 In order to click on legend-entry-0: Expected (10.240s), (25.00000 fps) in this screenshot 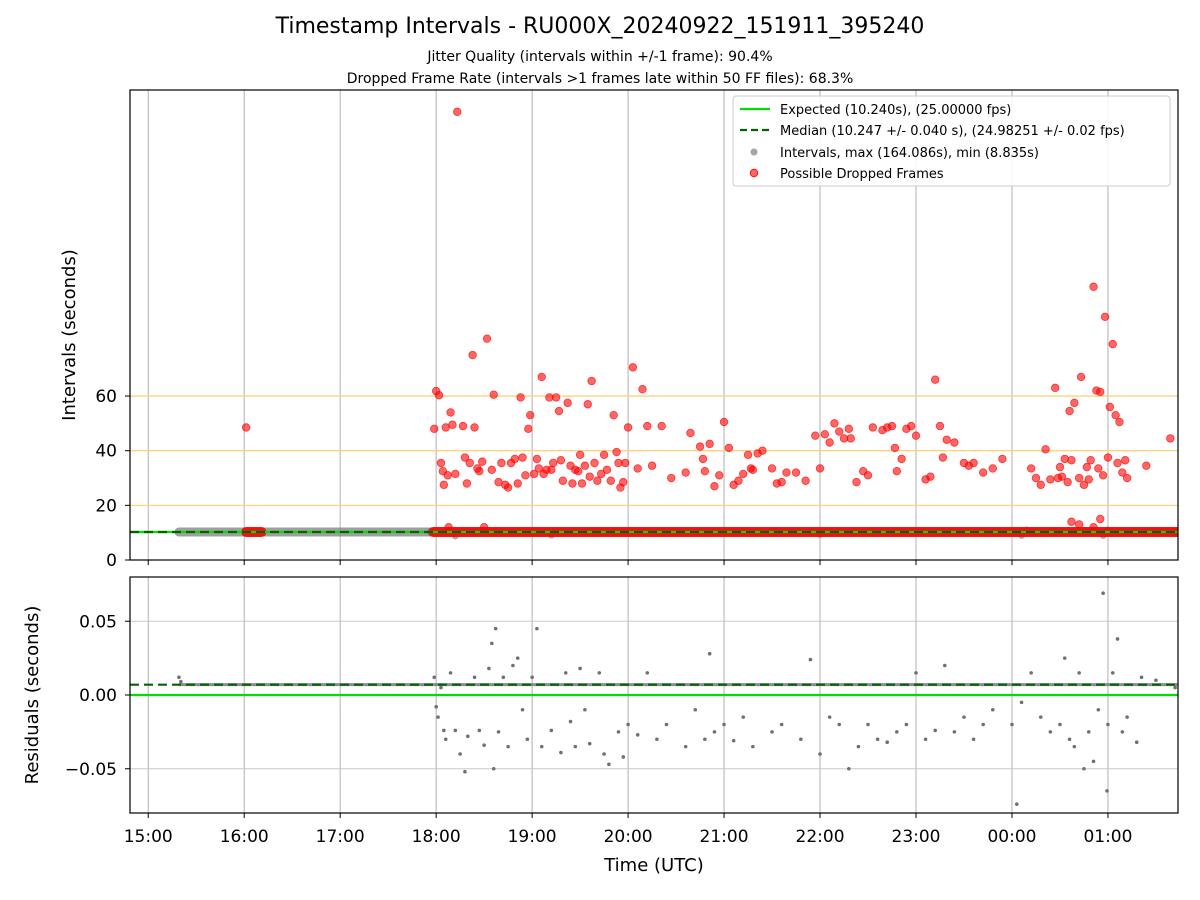, I will do `click(895, 110)`.